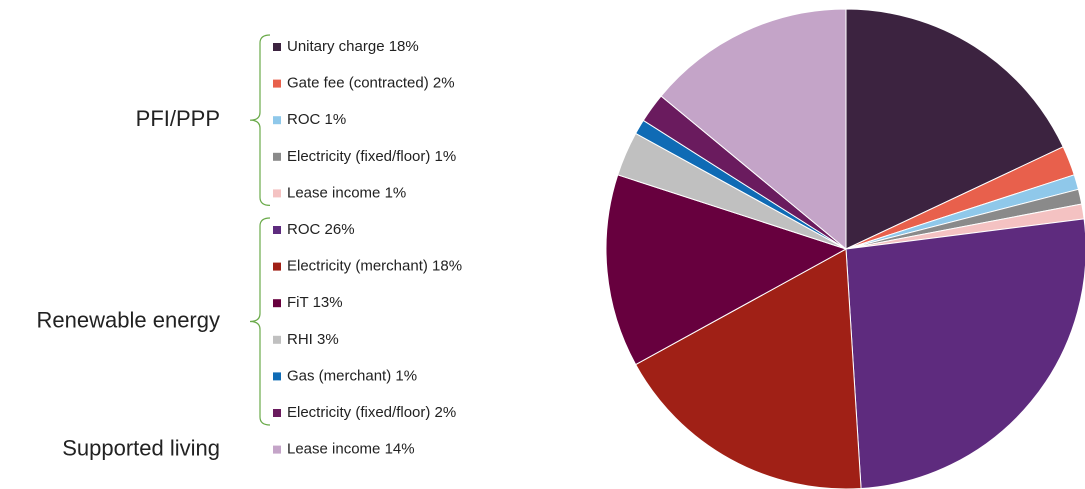 The width and height of the screenshot is (1085, 489). I want to click on legend-label: Electricity (fixed/floor) 1%, so click(371, 156).